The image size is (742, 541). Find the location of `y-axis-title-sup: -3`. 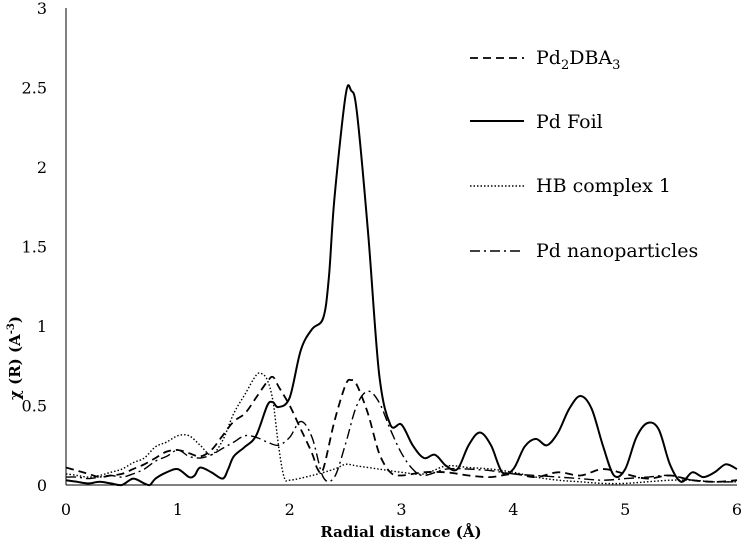

y-axis-title-sup: -3 is located at coordinates (11, 328).